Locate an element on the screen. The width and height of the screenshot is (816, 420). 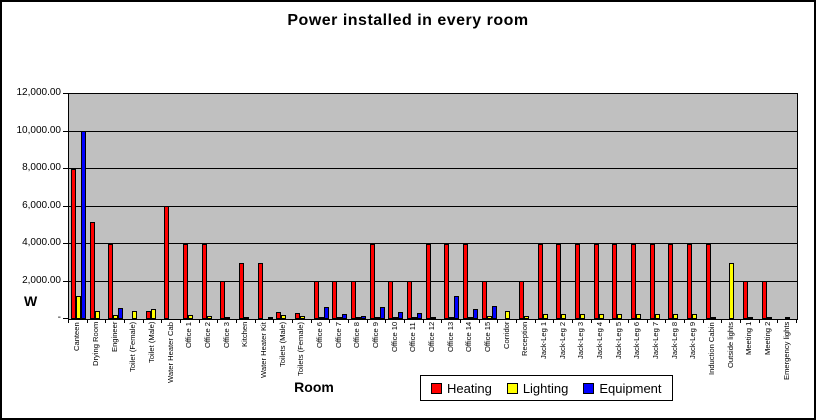
legend-item-lighting: Lighting is located at coordinates (537, 388).